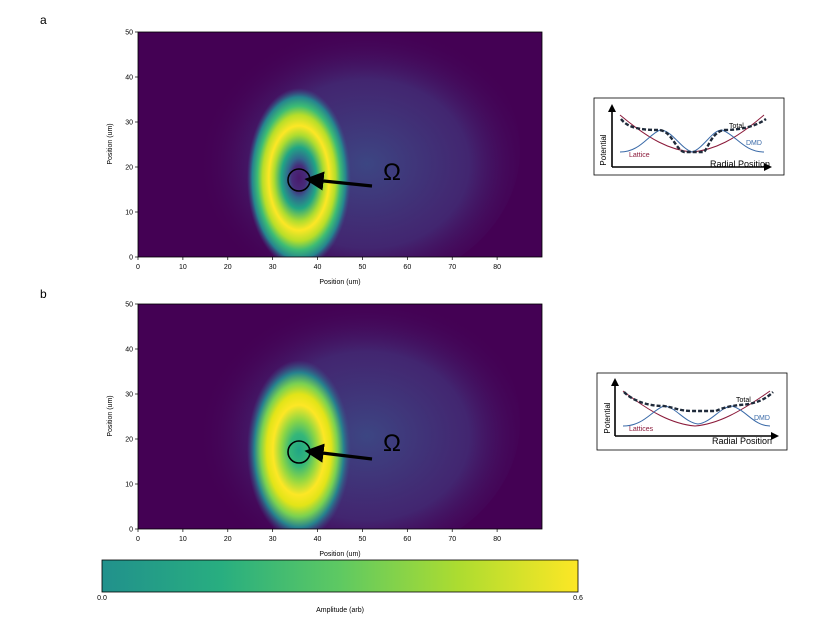 The height and width of the screenshot is (623, 830). What do you see at coordinates (363, 539) in the screenshot?
I see `x-tick-label-b-5: 50` at bounding box center [363, 539].